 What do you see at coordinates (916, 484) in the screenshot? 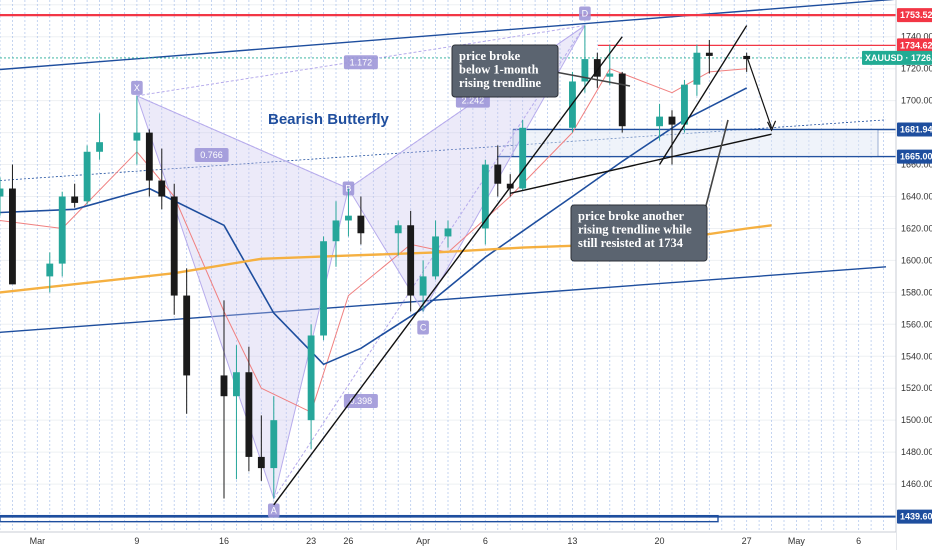
I see `y-tick-label: 1460.00` at bounding box center [916, 484].